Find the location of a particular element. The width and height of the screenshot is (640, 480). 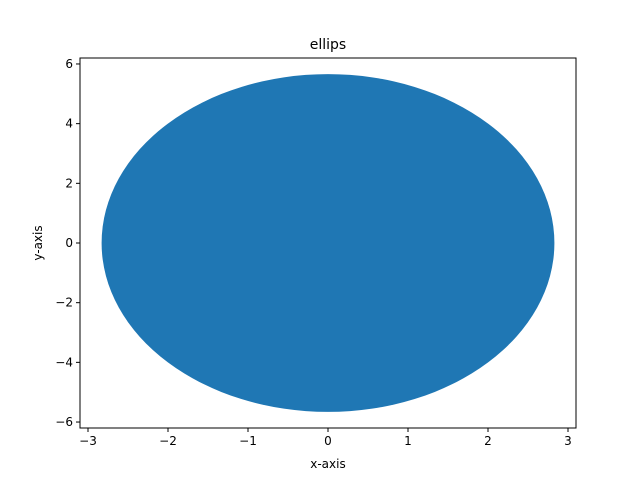

x-axis-ticks: −3 −2 −1 0 1 2 3 is located at coordinates (325, 438).